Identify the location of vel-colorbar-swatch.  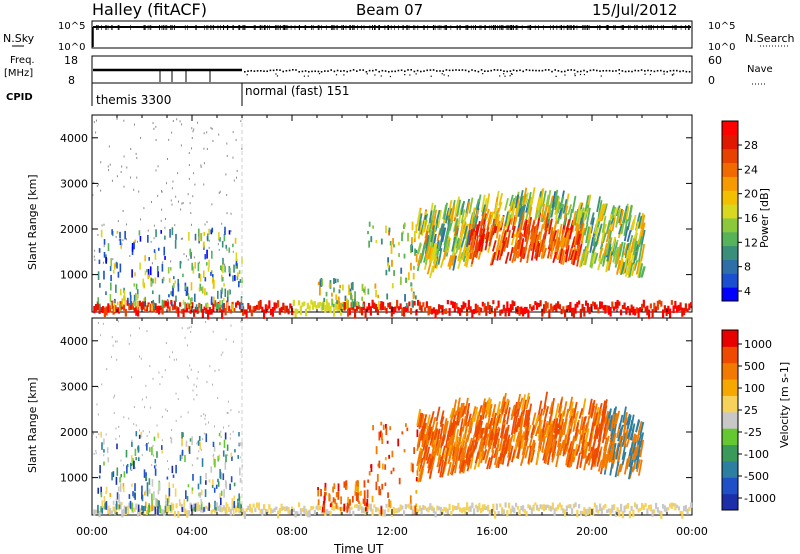
(730, 355).